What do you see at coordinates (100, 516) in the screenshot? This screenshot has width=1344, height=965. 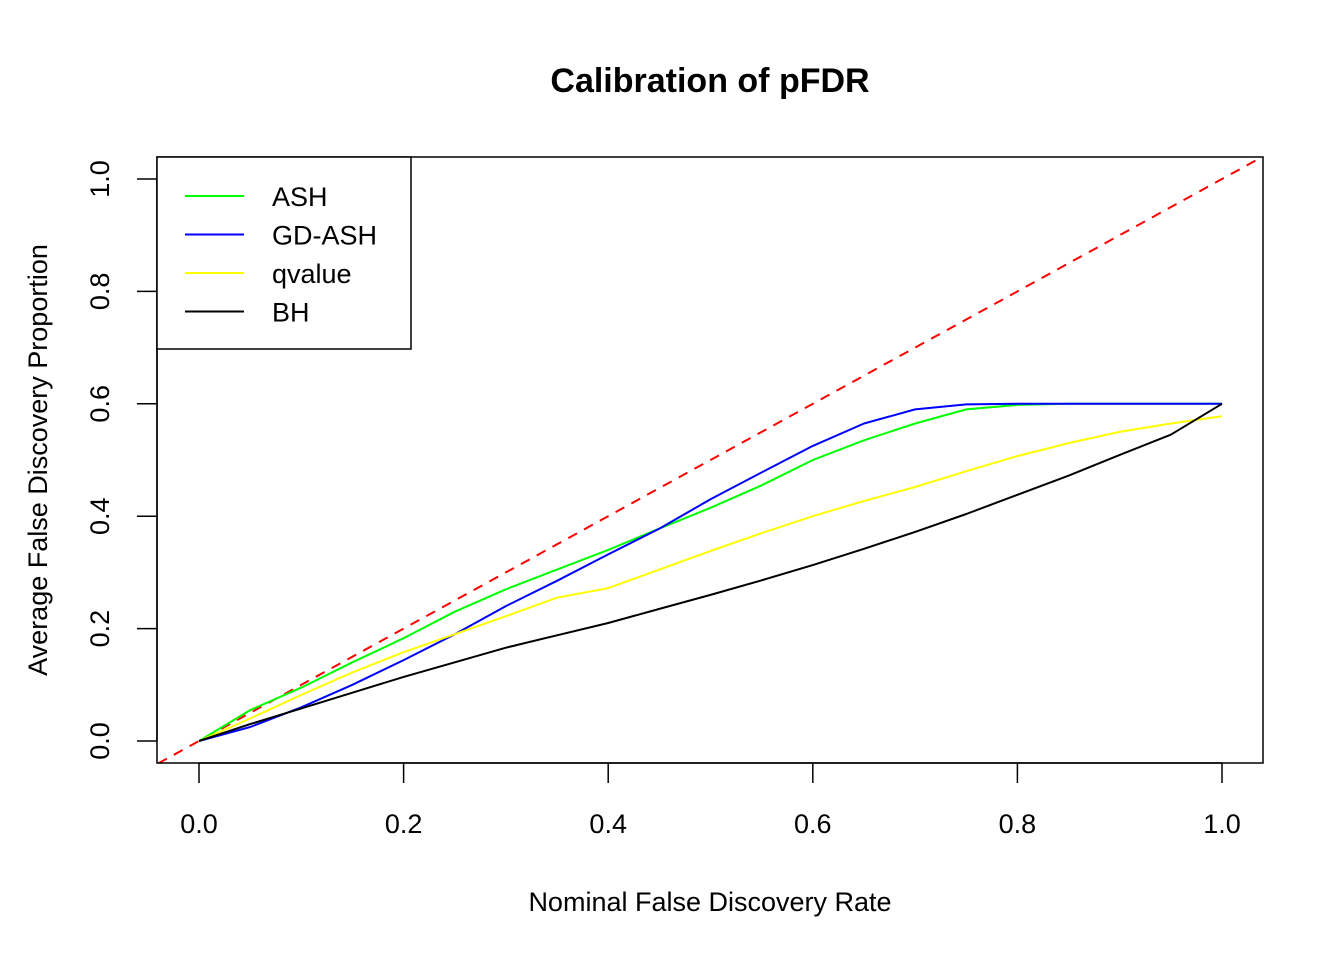 I see `y-tick-label: 0.4` at bounding box center [100, 516].